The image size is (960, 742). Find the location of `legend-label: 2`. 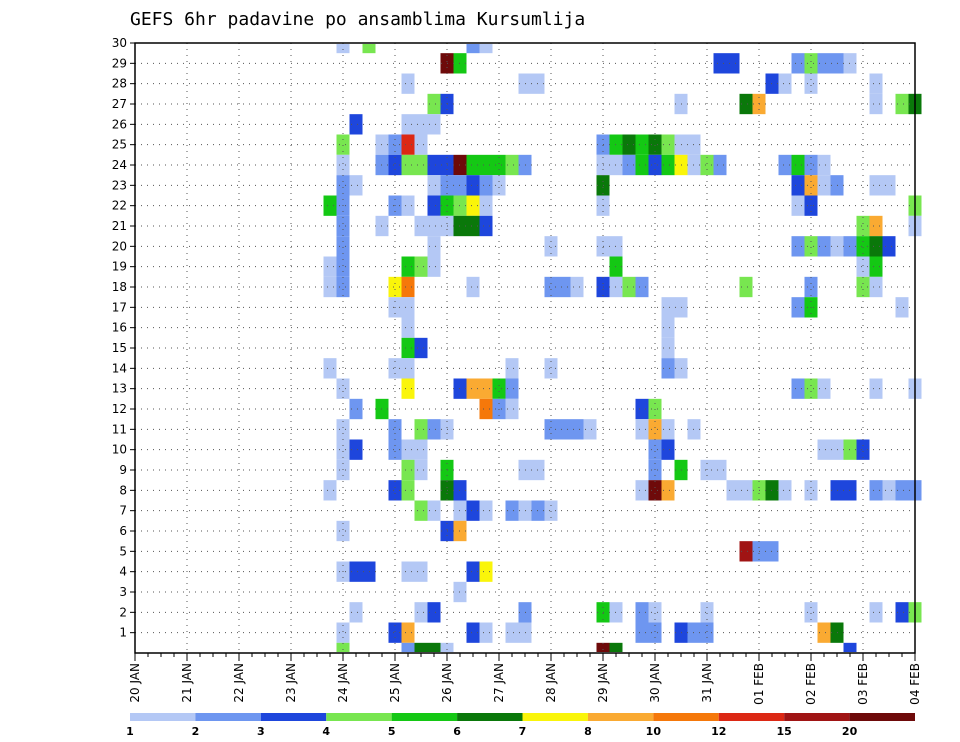

legend-label: 2 is located at coordinates (196, 731).